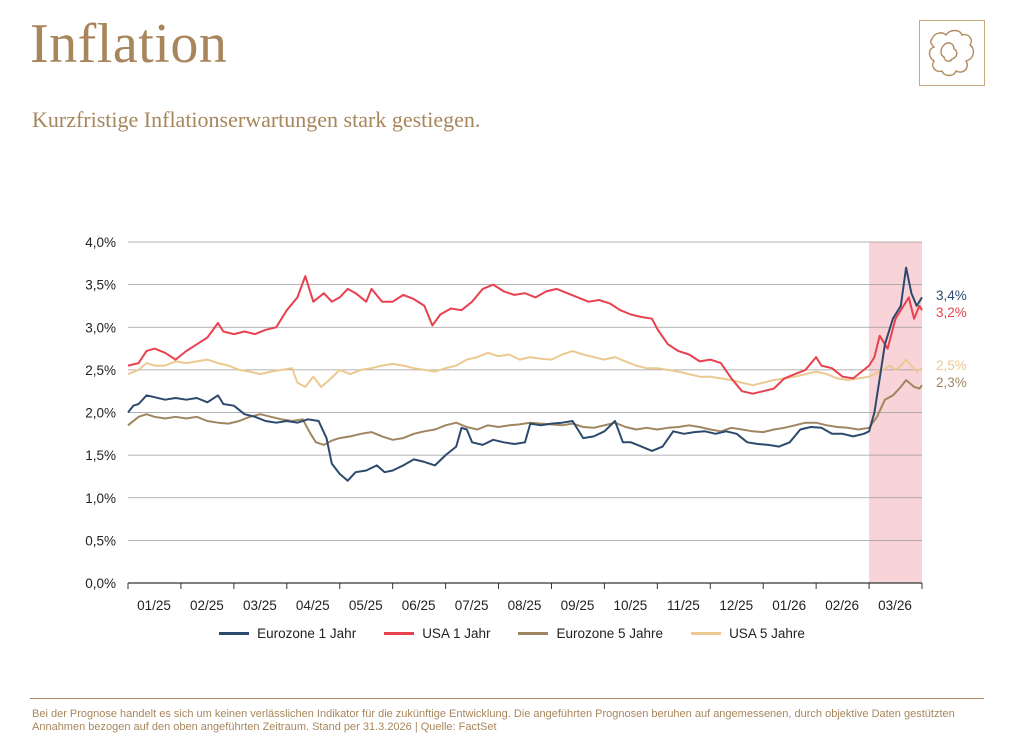 The width and height of the screenshot is (1024, 748). Describe the element at coordinates (951, 365) in the screenshot. I see `end-value-label: 2,5%` at that location.